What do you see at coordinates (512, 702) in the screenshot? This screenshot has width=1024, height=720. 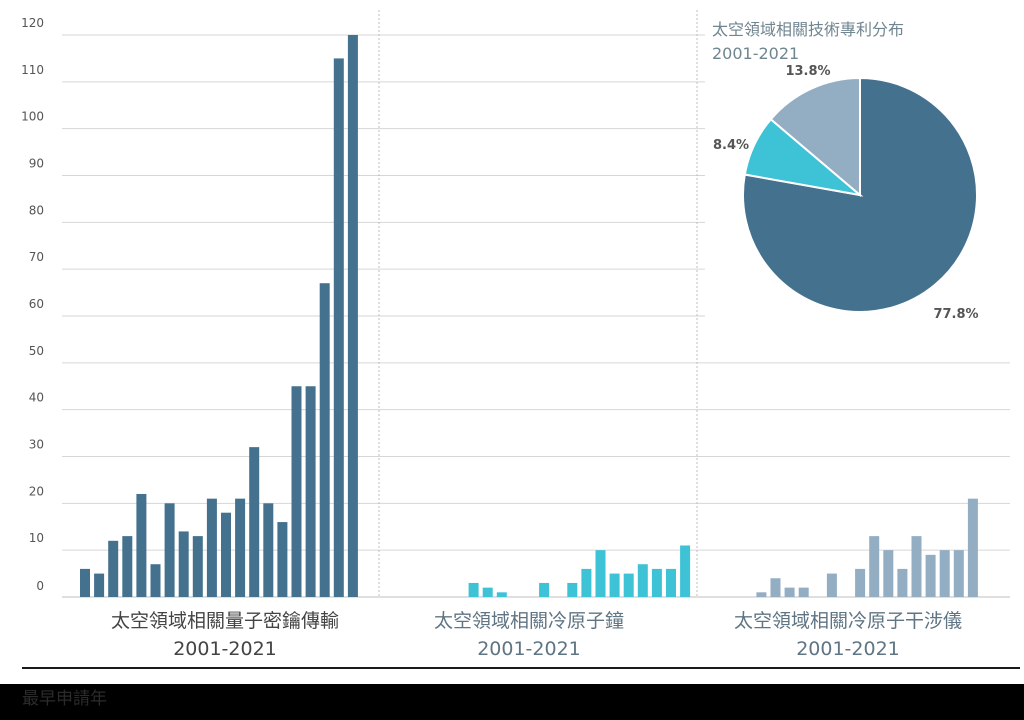 I see `footer-bar` at bounding box center [512, 702].